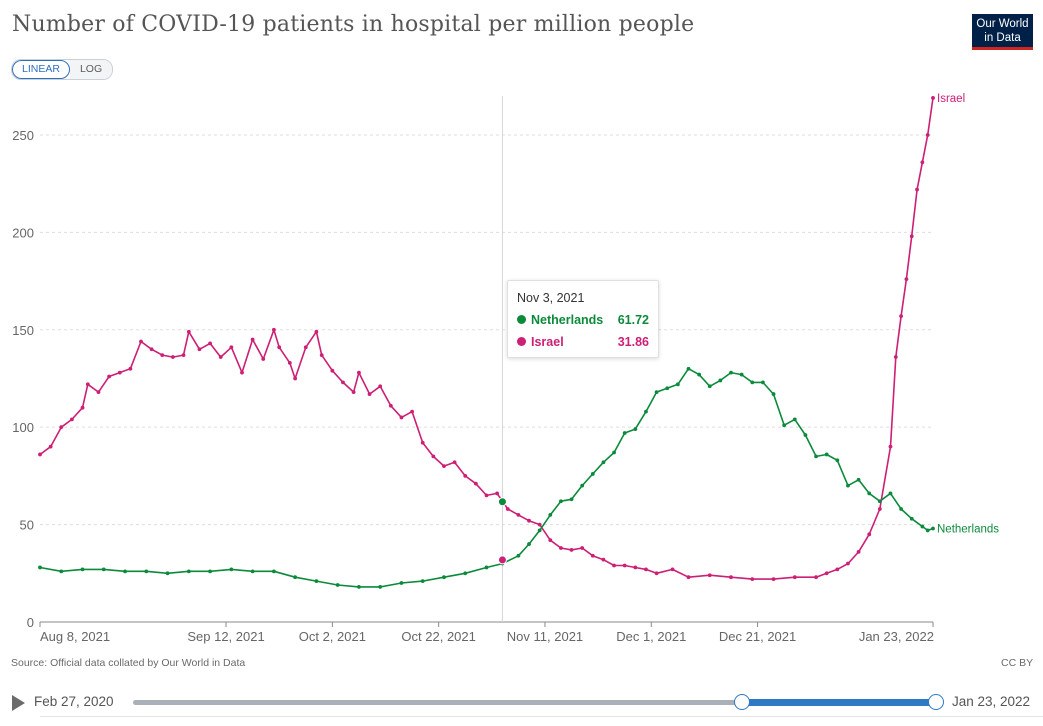 This screenshot has width=1043, height=726. Describe the element at coordinates (742, 702) in the screenshot. I see `timeline-start-handle` at that location.